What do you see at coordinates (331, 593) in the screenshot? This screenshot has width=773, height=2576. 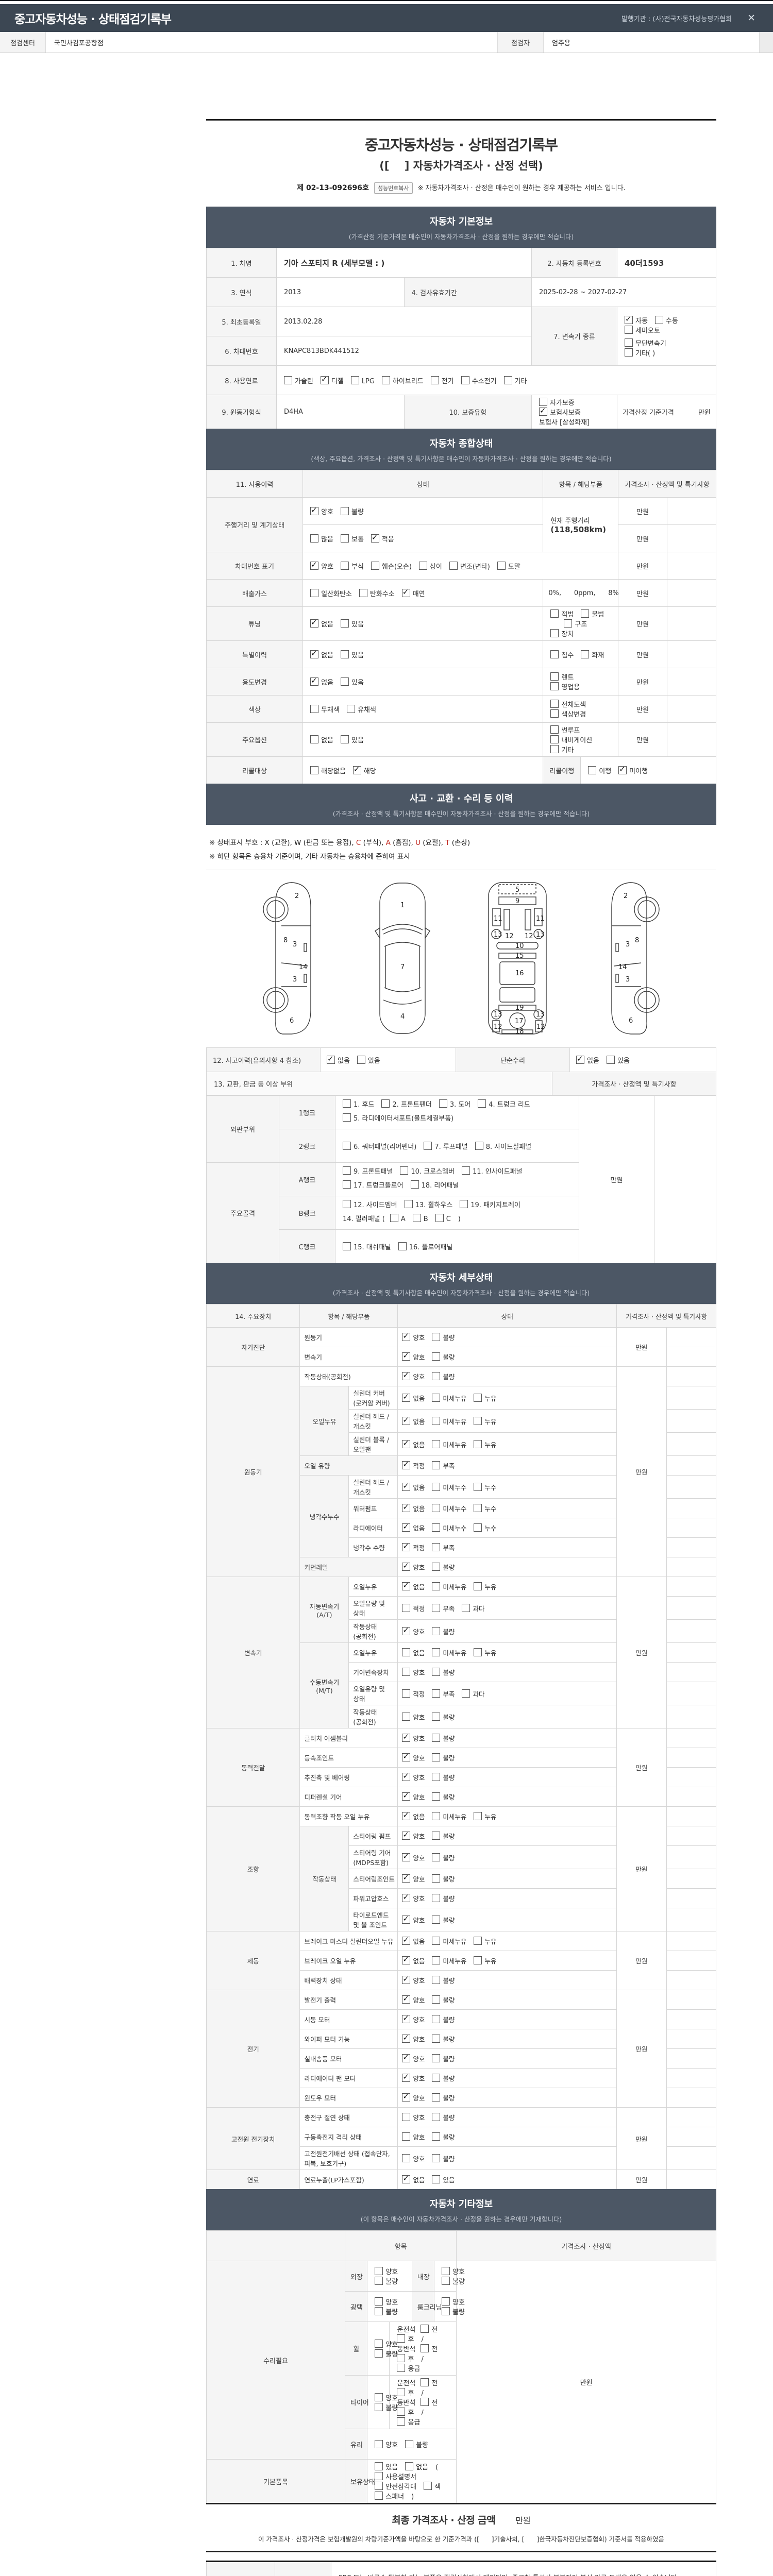 I see `checkbox-option: 일산화탄소` at bounding box center [331, 593].